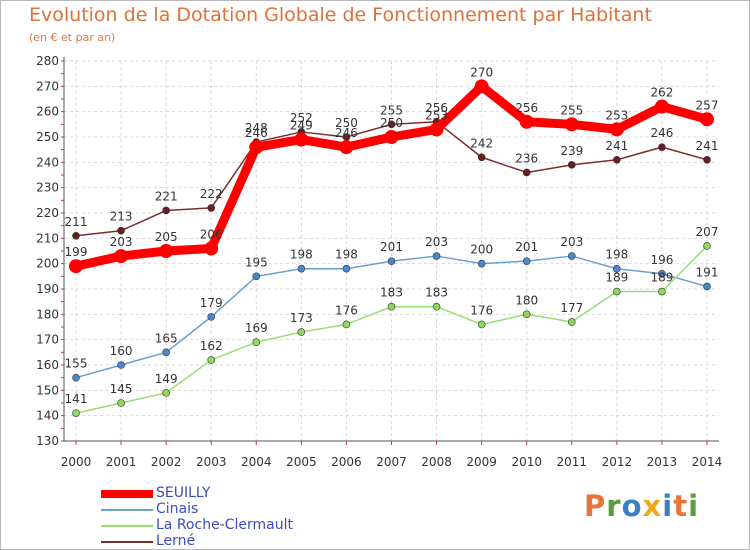  I want to click on y-tick-label: 240, so click(47, 162).